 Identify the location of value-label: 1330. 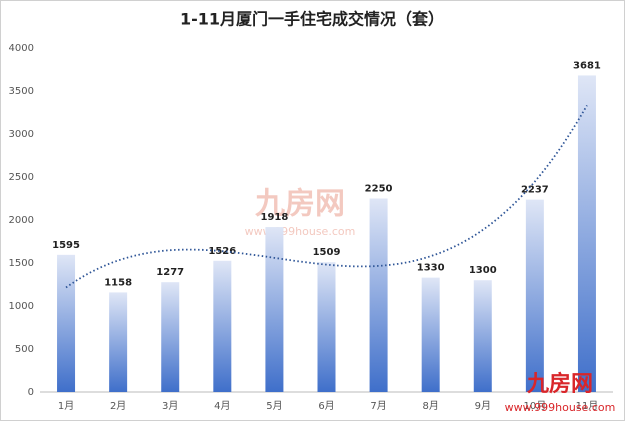
(431, 268).